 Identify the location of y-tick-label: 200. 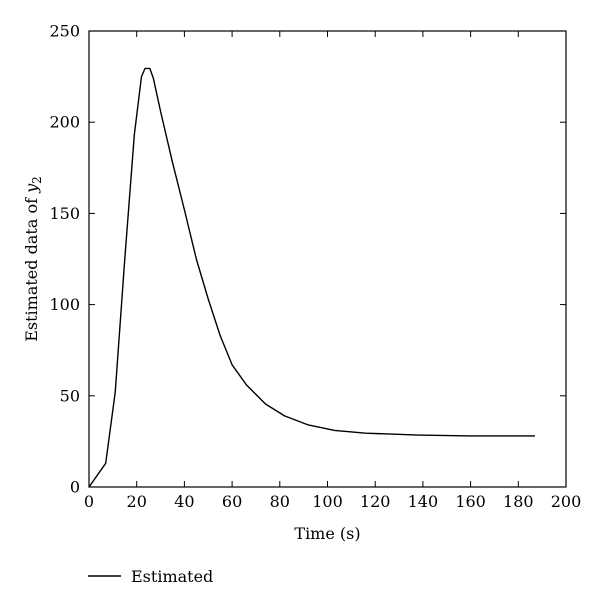
(64, 122).